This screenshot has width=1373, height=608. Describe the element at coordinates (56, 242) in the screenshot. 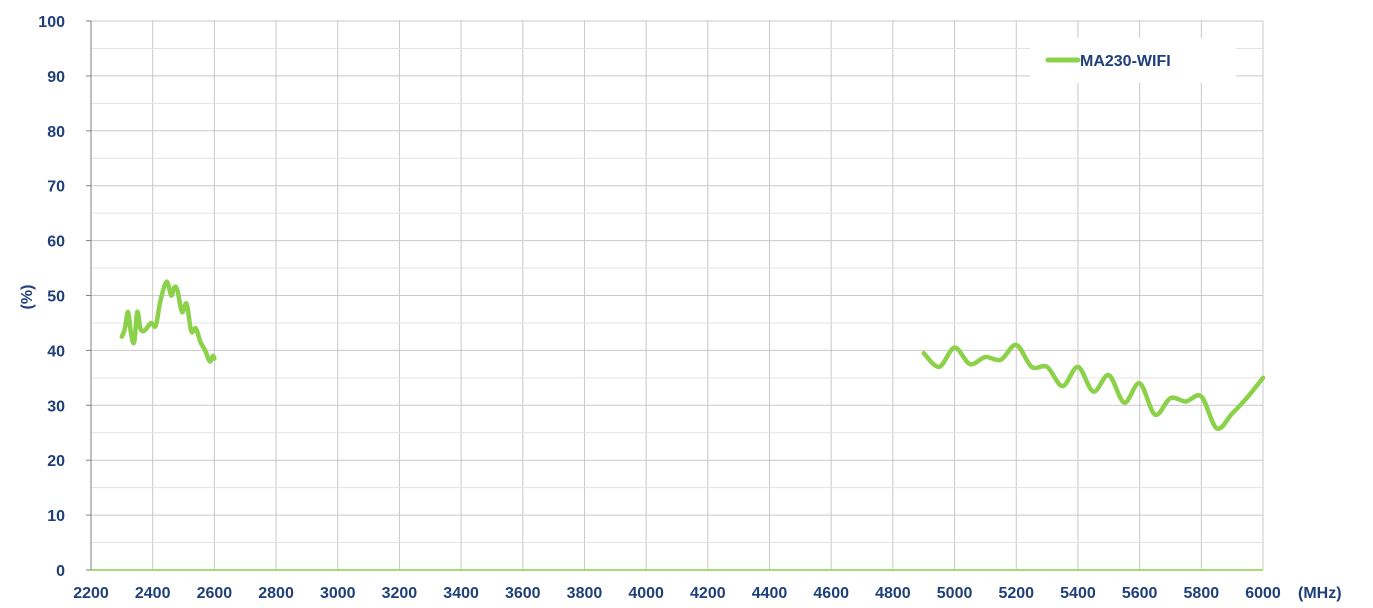

I see `y-tick-label: 60` at that location.